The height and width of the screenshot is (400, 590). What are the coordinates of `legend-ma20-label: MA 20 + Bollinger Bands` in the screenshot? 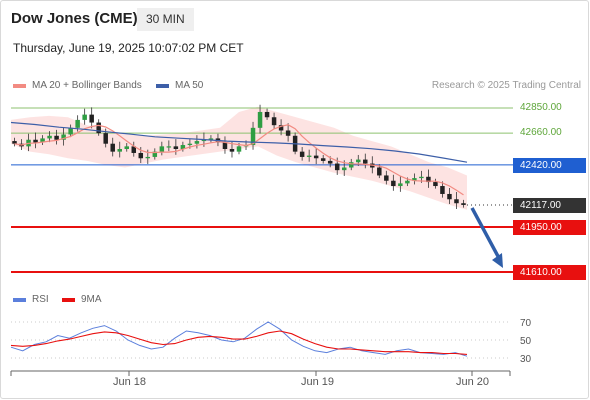 It's located at (87, 85).